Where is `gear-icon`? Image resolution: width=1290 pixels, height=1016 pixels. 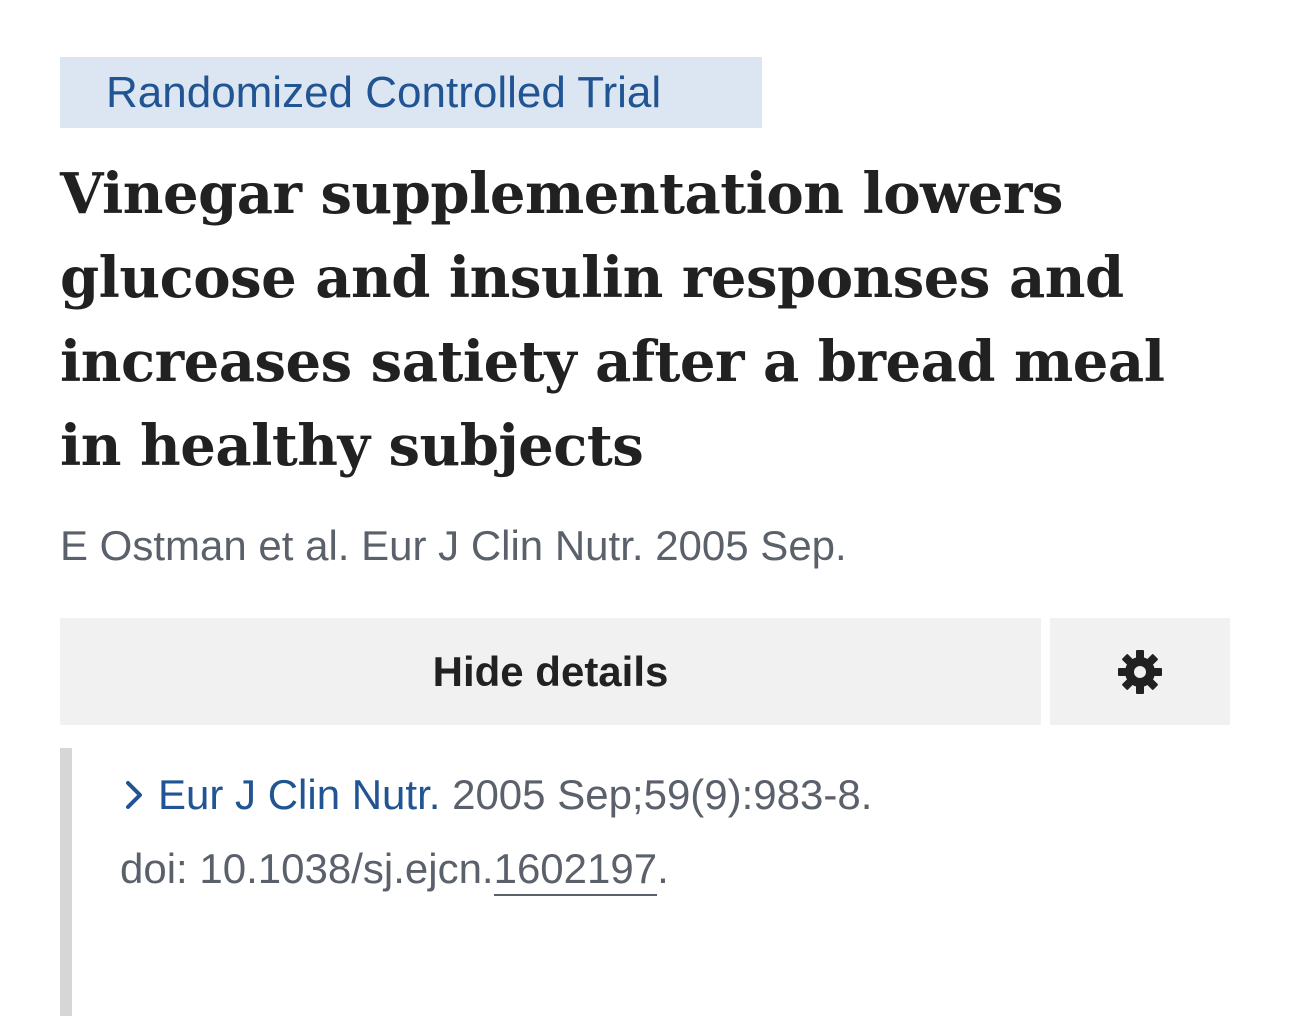 gear-icon is located at coordinates (1140, 671).